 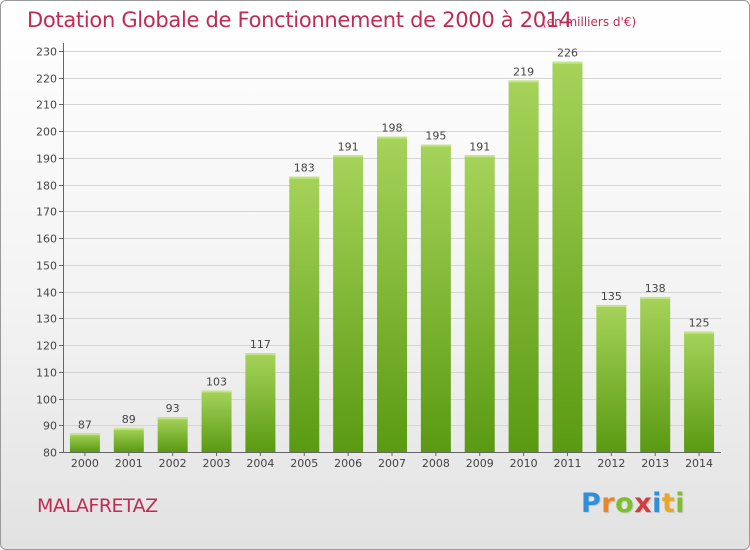 I want to click on x-tick-label: 2006, so click(x=348, y=463).